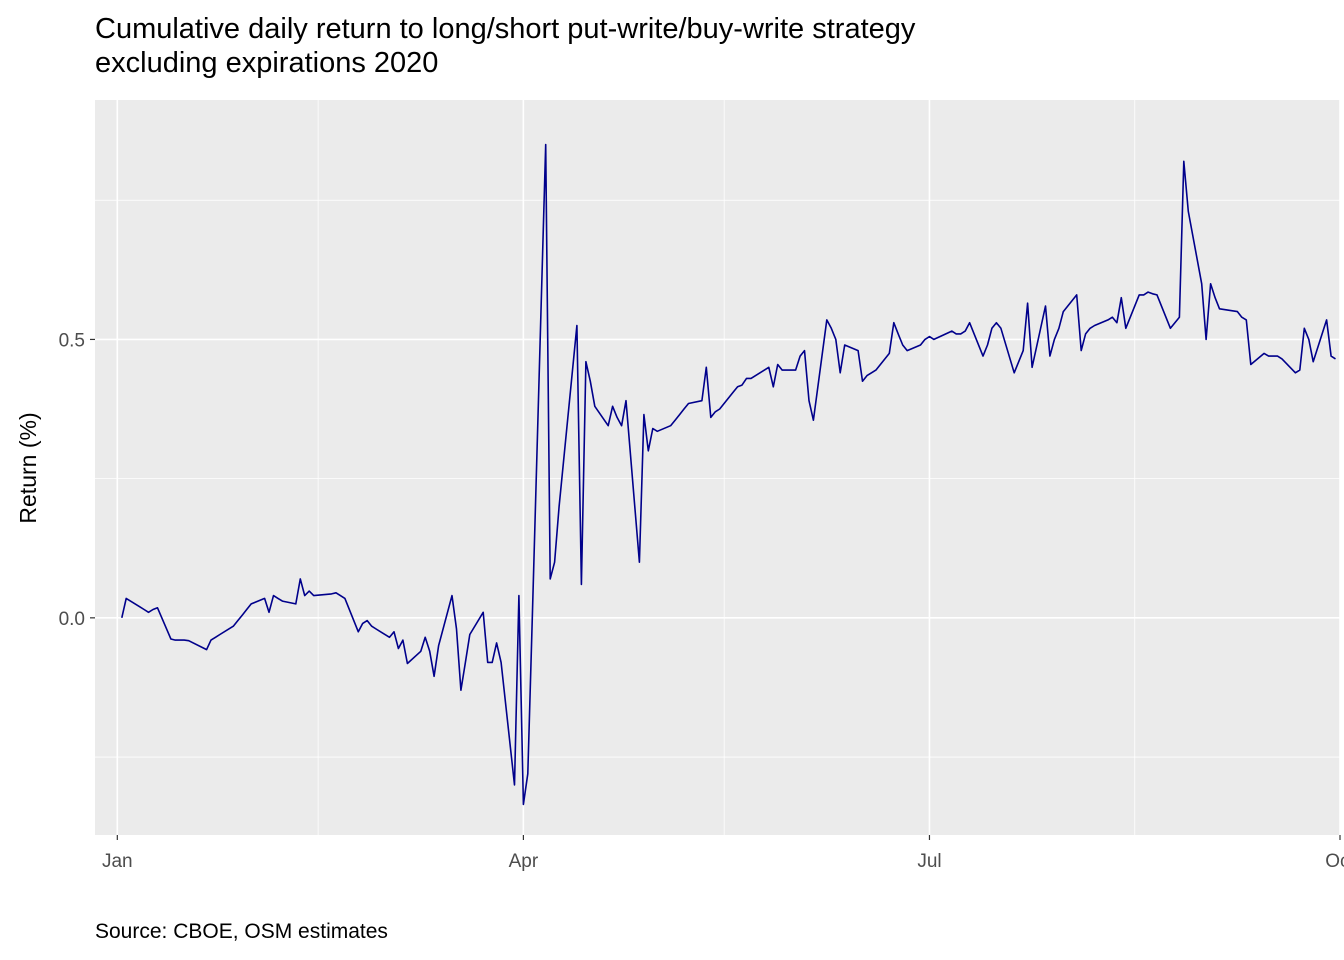  Describe the element at coordinates (72, 340) in the screenshot. I see `y-tick-label: 0.5` at that location.